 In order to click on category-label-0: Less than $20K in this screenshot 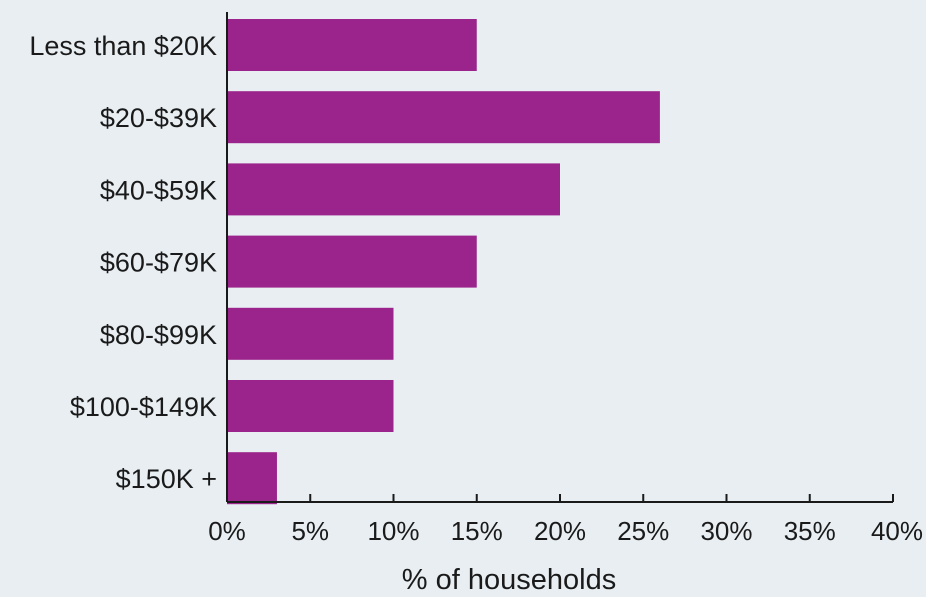, I will do `click(123, 46)`.